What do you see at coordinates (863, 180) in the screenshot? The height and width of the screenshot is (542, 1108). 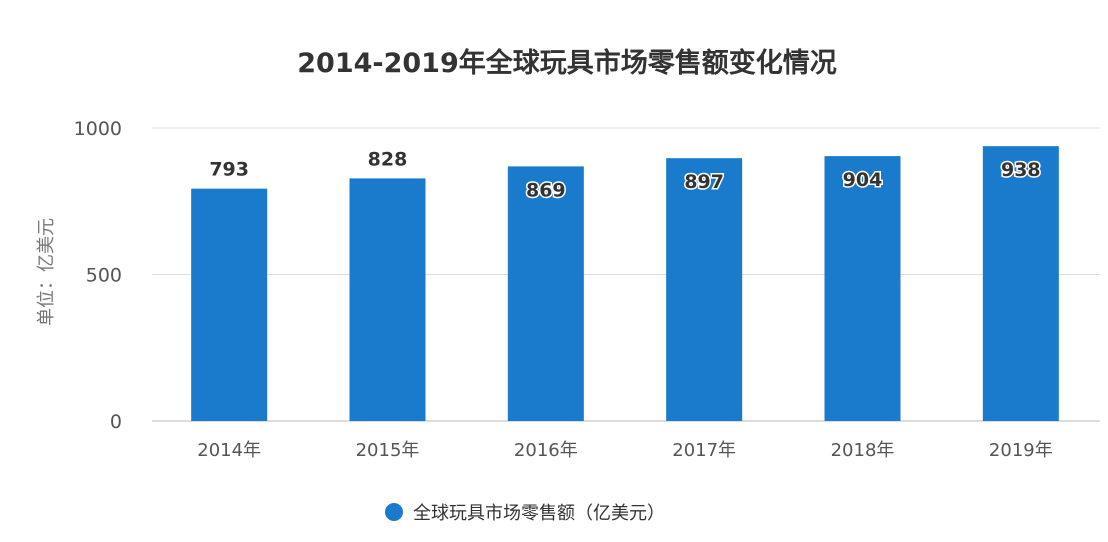 I see `data-label: 904` at bounding box center [863, 180].